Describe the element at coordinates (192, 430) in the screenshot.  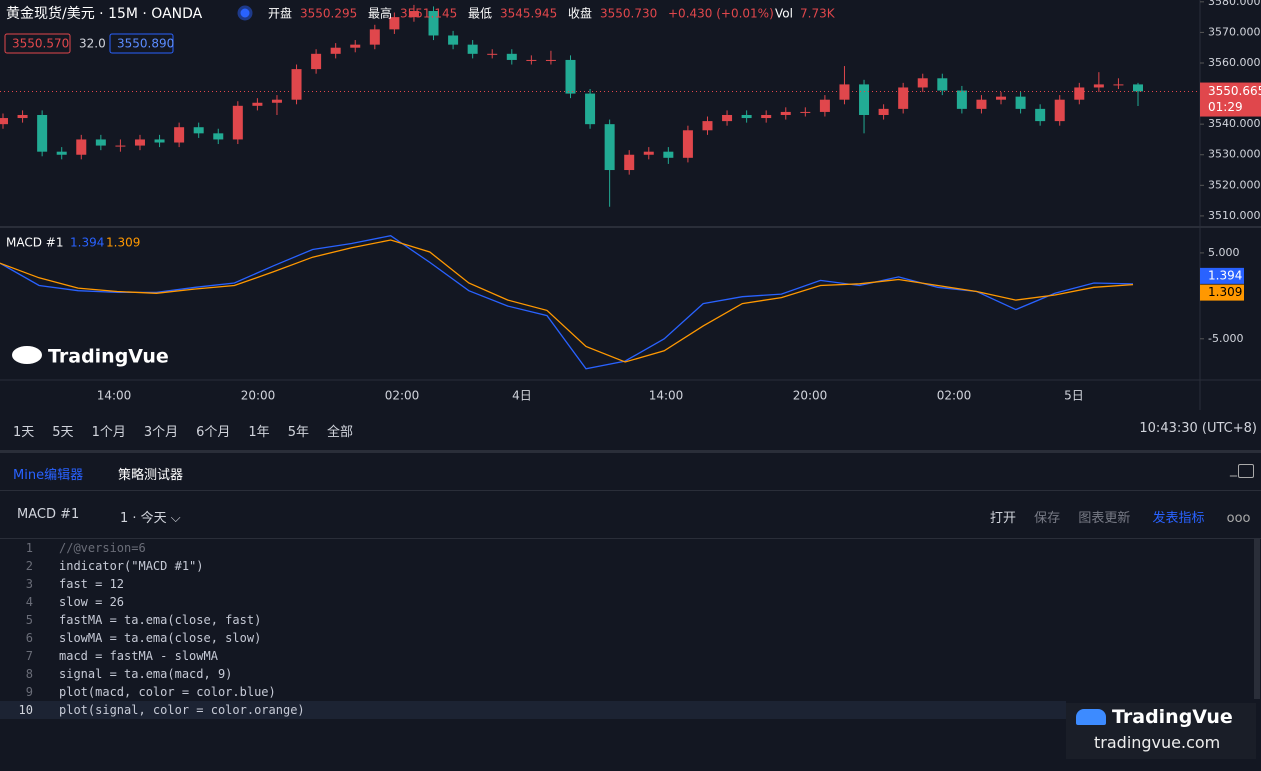
I see `ranges: 1天 5天 1个月 3个月 6个月 1年 5年 全部` at that location.